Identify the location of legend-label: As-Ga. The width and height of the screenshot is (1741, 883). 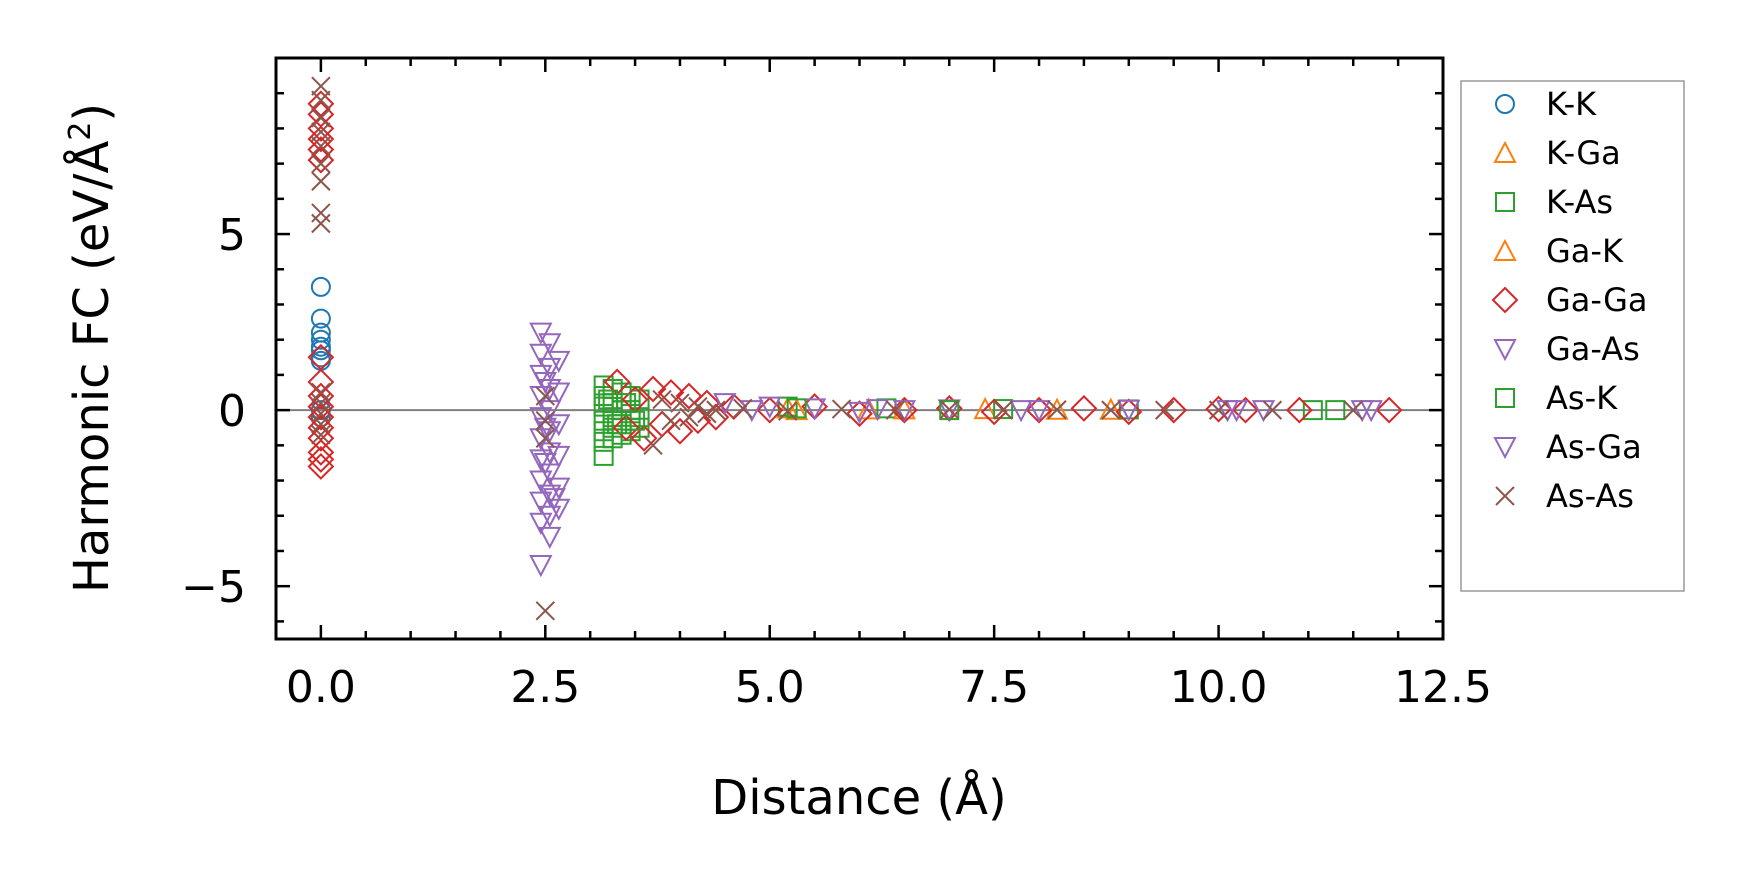
(1594, 447).